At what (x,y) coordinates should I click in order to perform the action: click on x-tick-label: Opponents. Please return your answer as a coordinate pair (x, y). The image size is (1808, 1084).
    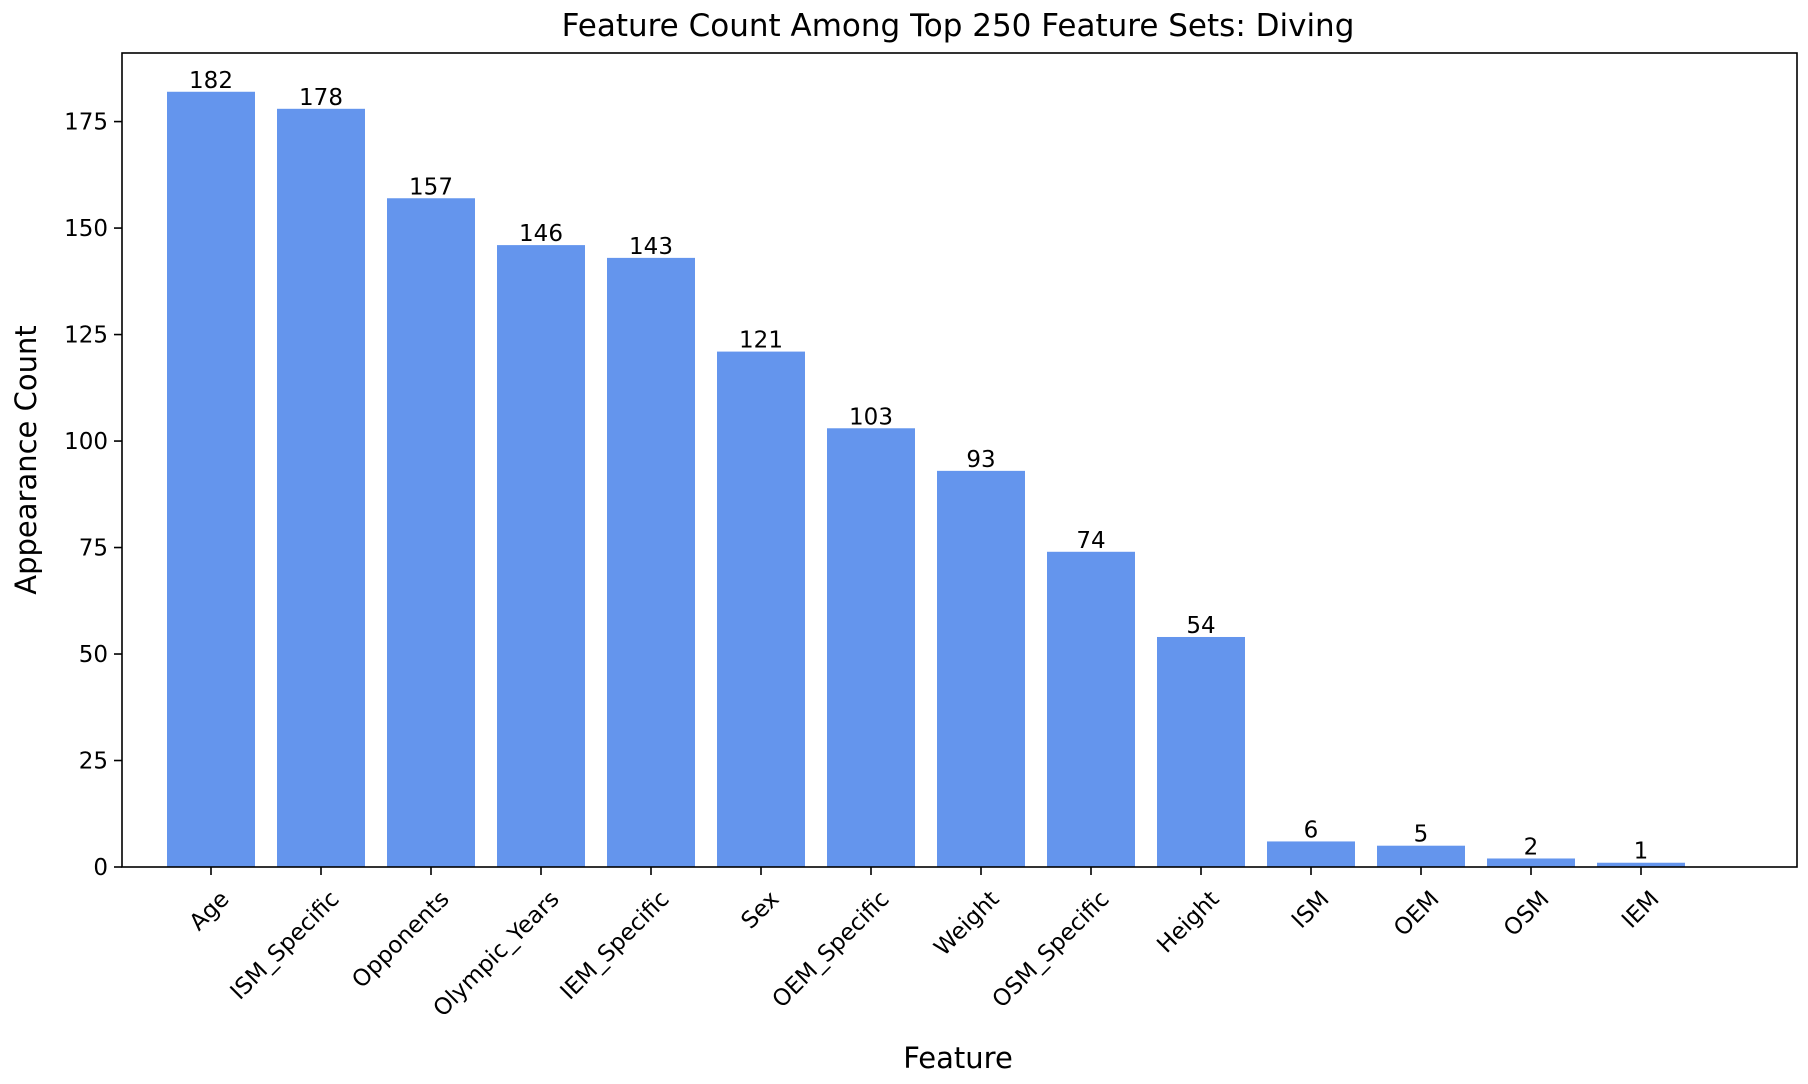
    Looking at the image, I should click on (400, 939).